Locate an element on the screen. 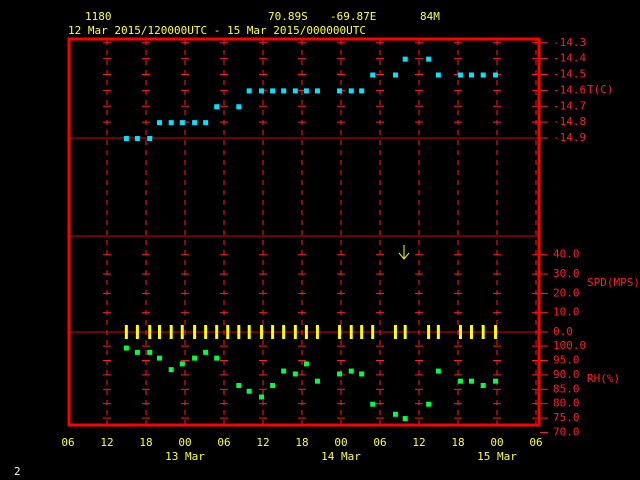  y-tick-label: 80.0 is located at coordinates (566, 403).